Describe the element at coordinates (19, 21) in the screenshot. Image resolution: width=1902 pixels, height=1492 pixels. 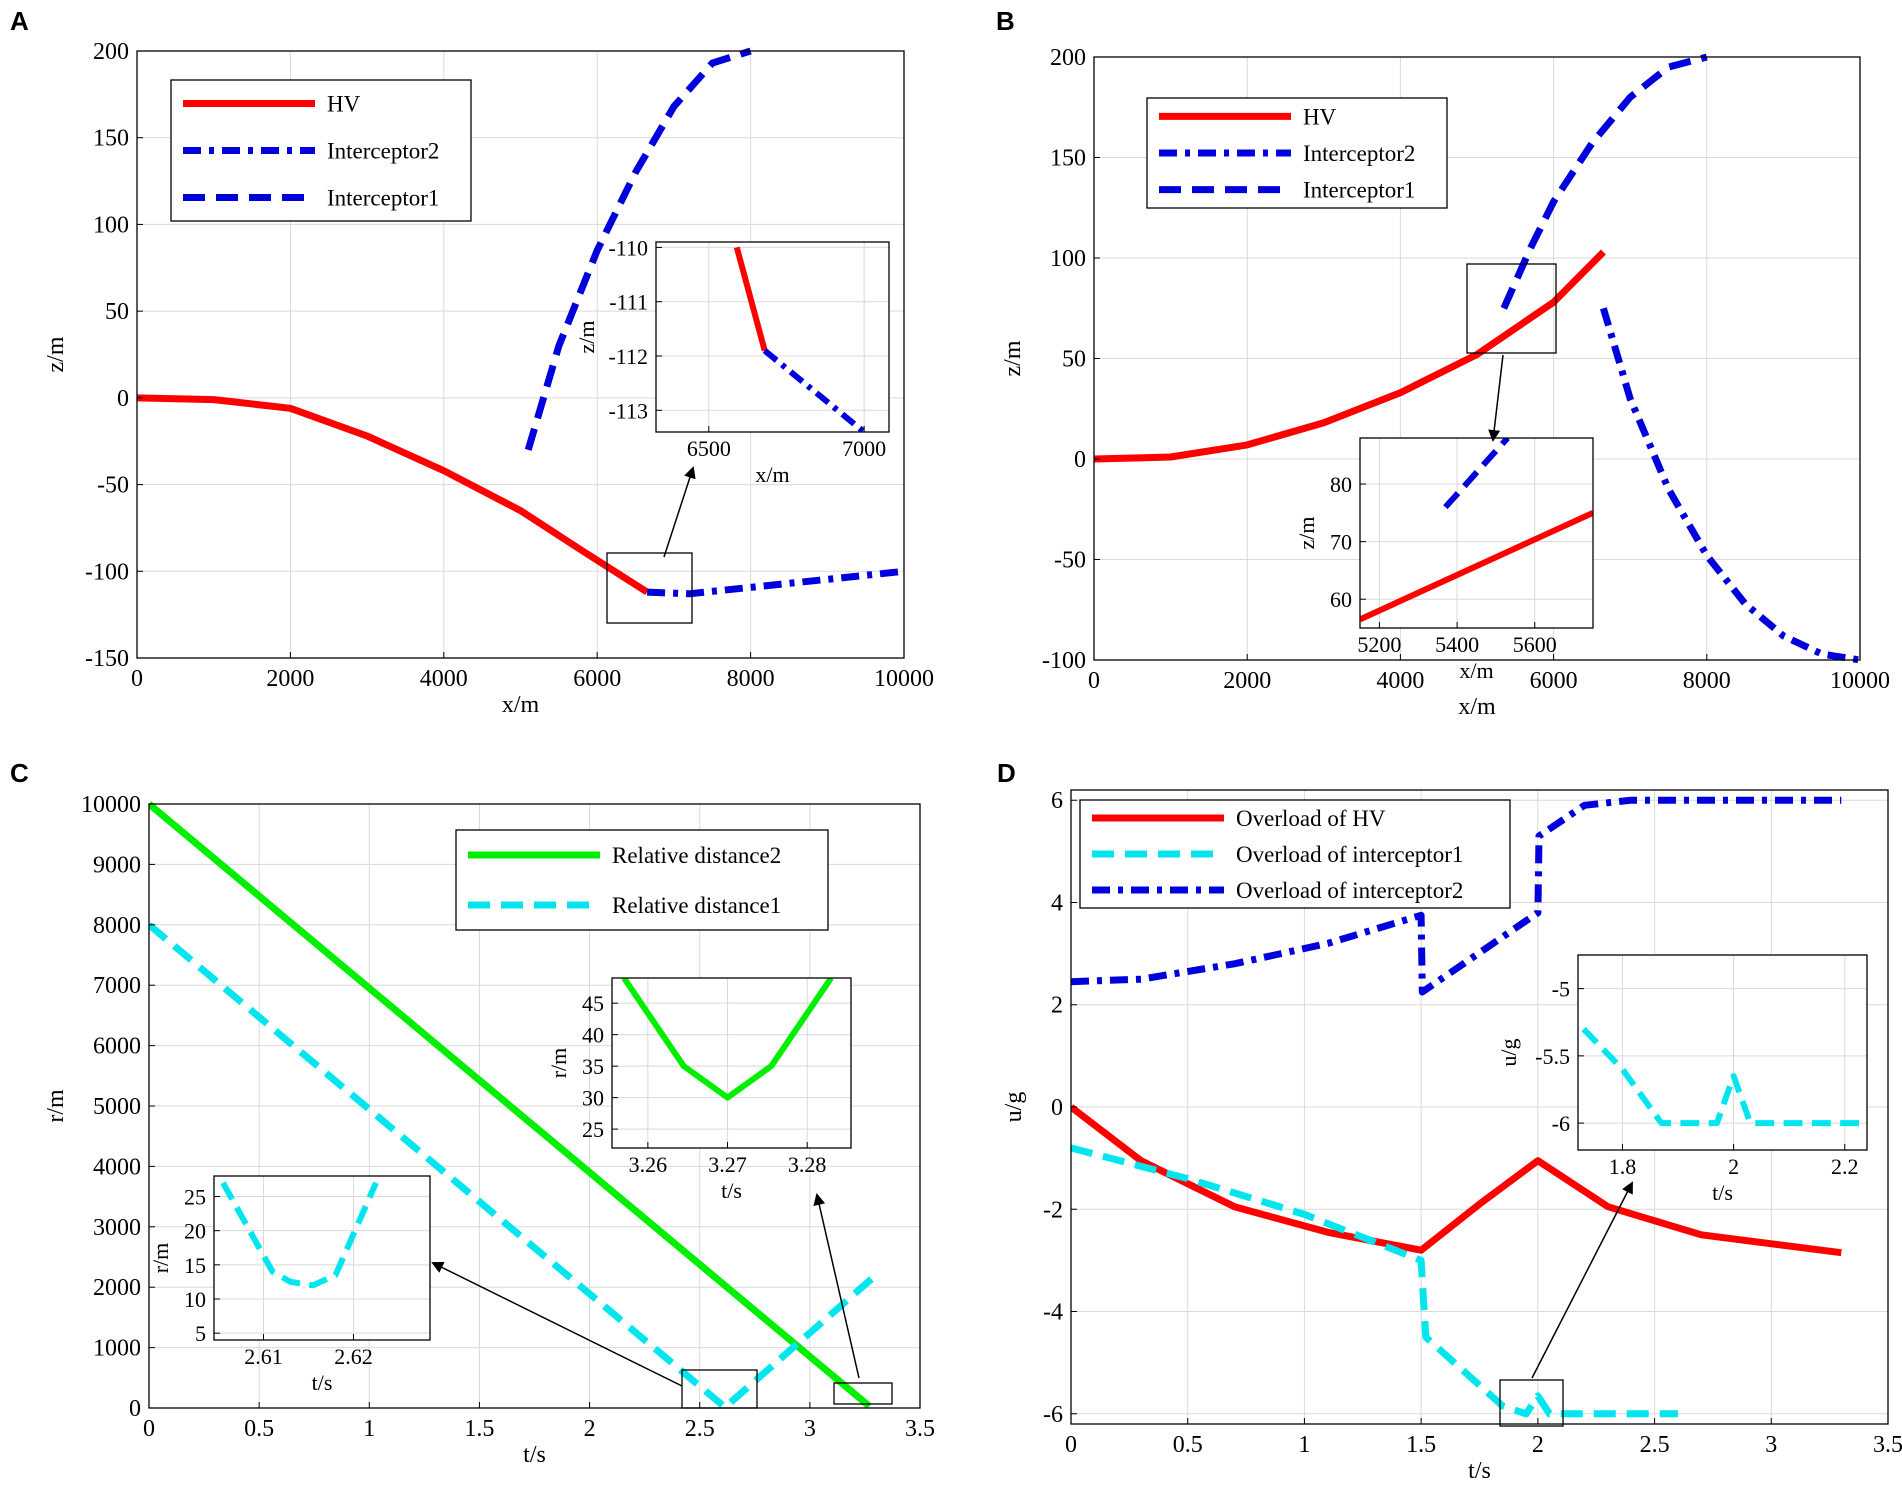
I see `panel-a-letter: A` at that location.